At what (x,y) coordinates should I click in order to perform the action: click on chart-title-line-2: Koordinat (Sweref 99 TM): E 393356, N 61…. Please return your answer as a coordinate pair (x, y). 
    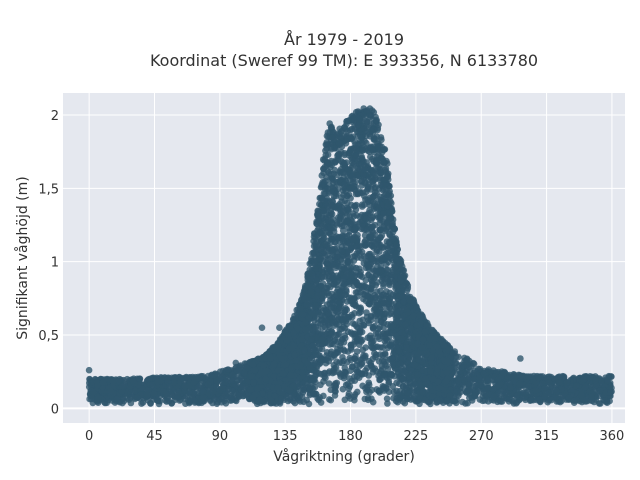
    Looking at the image, I should click on (344, 60).